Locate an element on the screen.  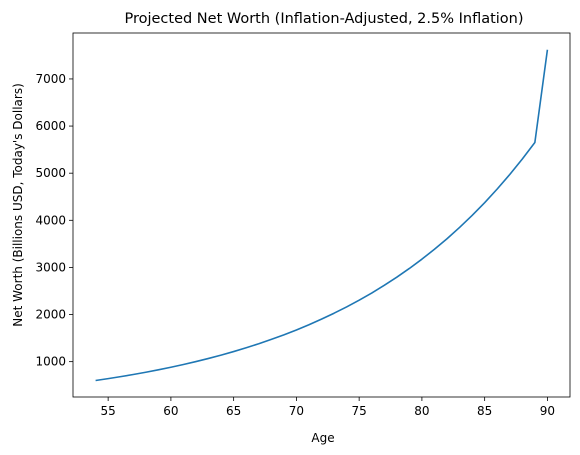
x-tick-label: 75 is located at coordinates (359, 411).